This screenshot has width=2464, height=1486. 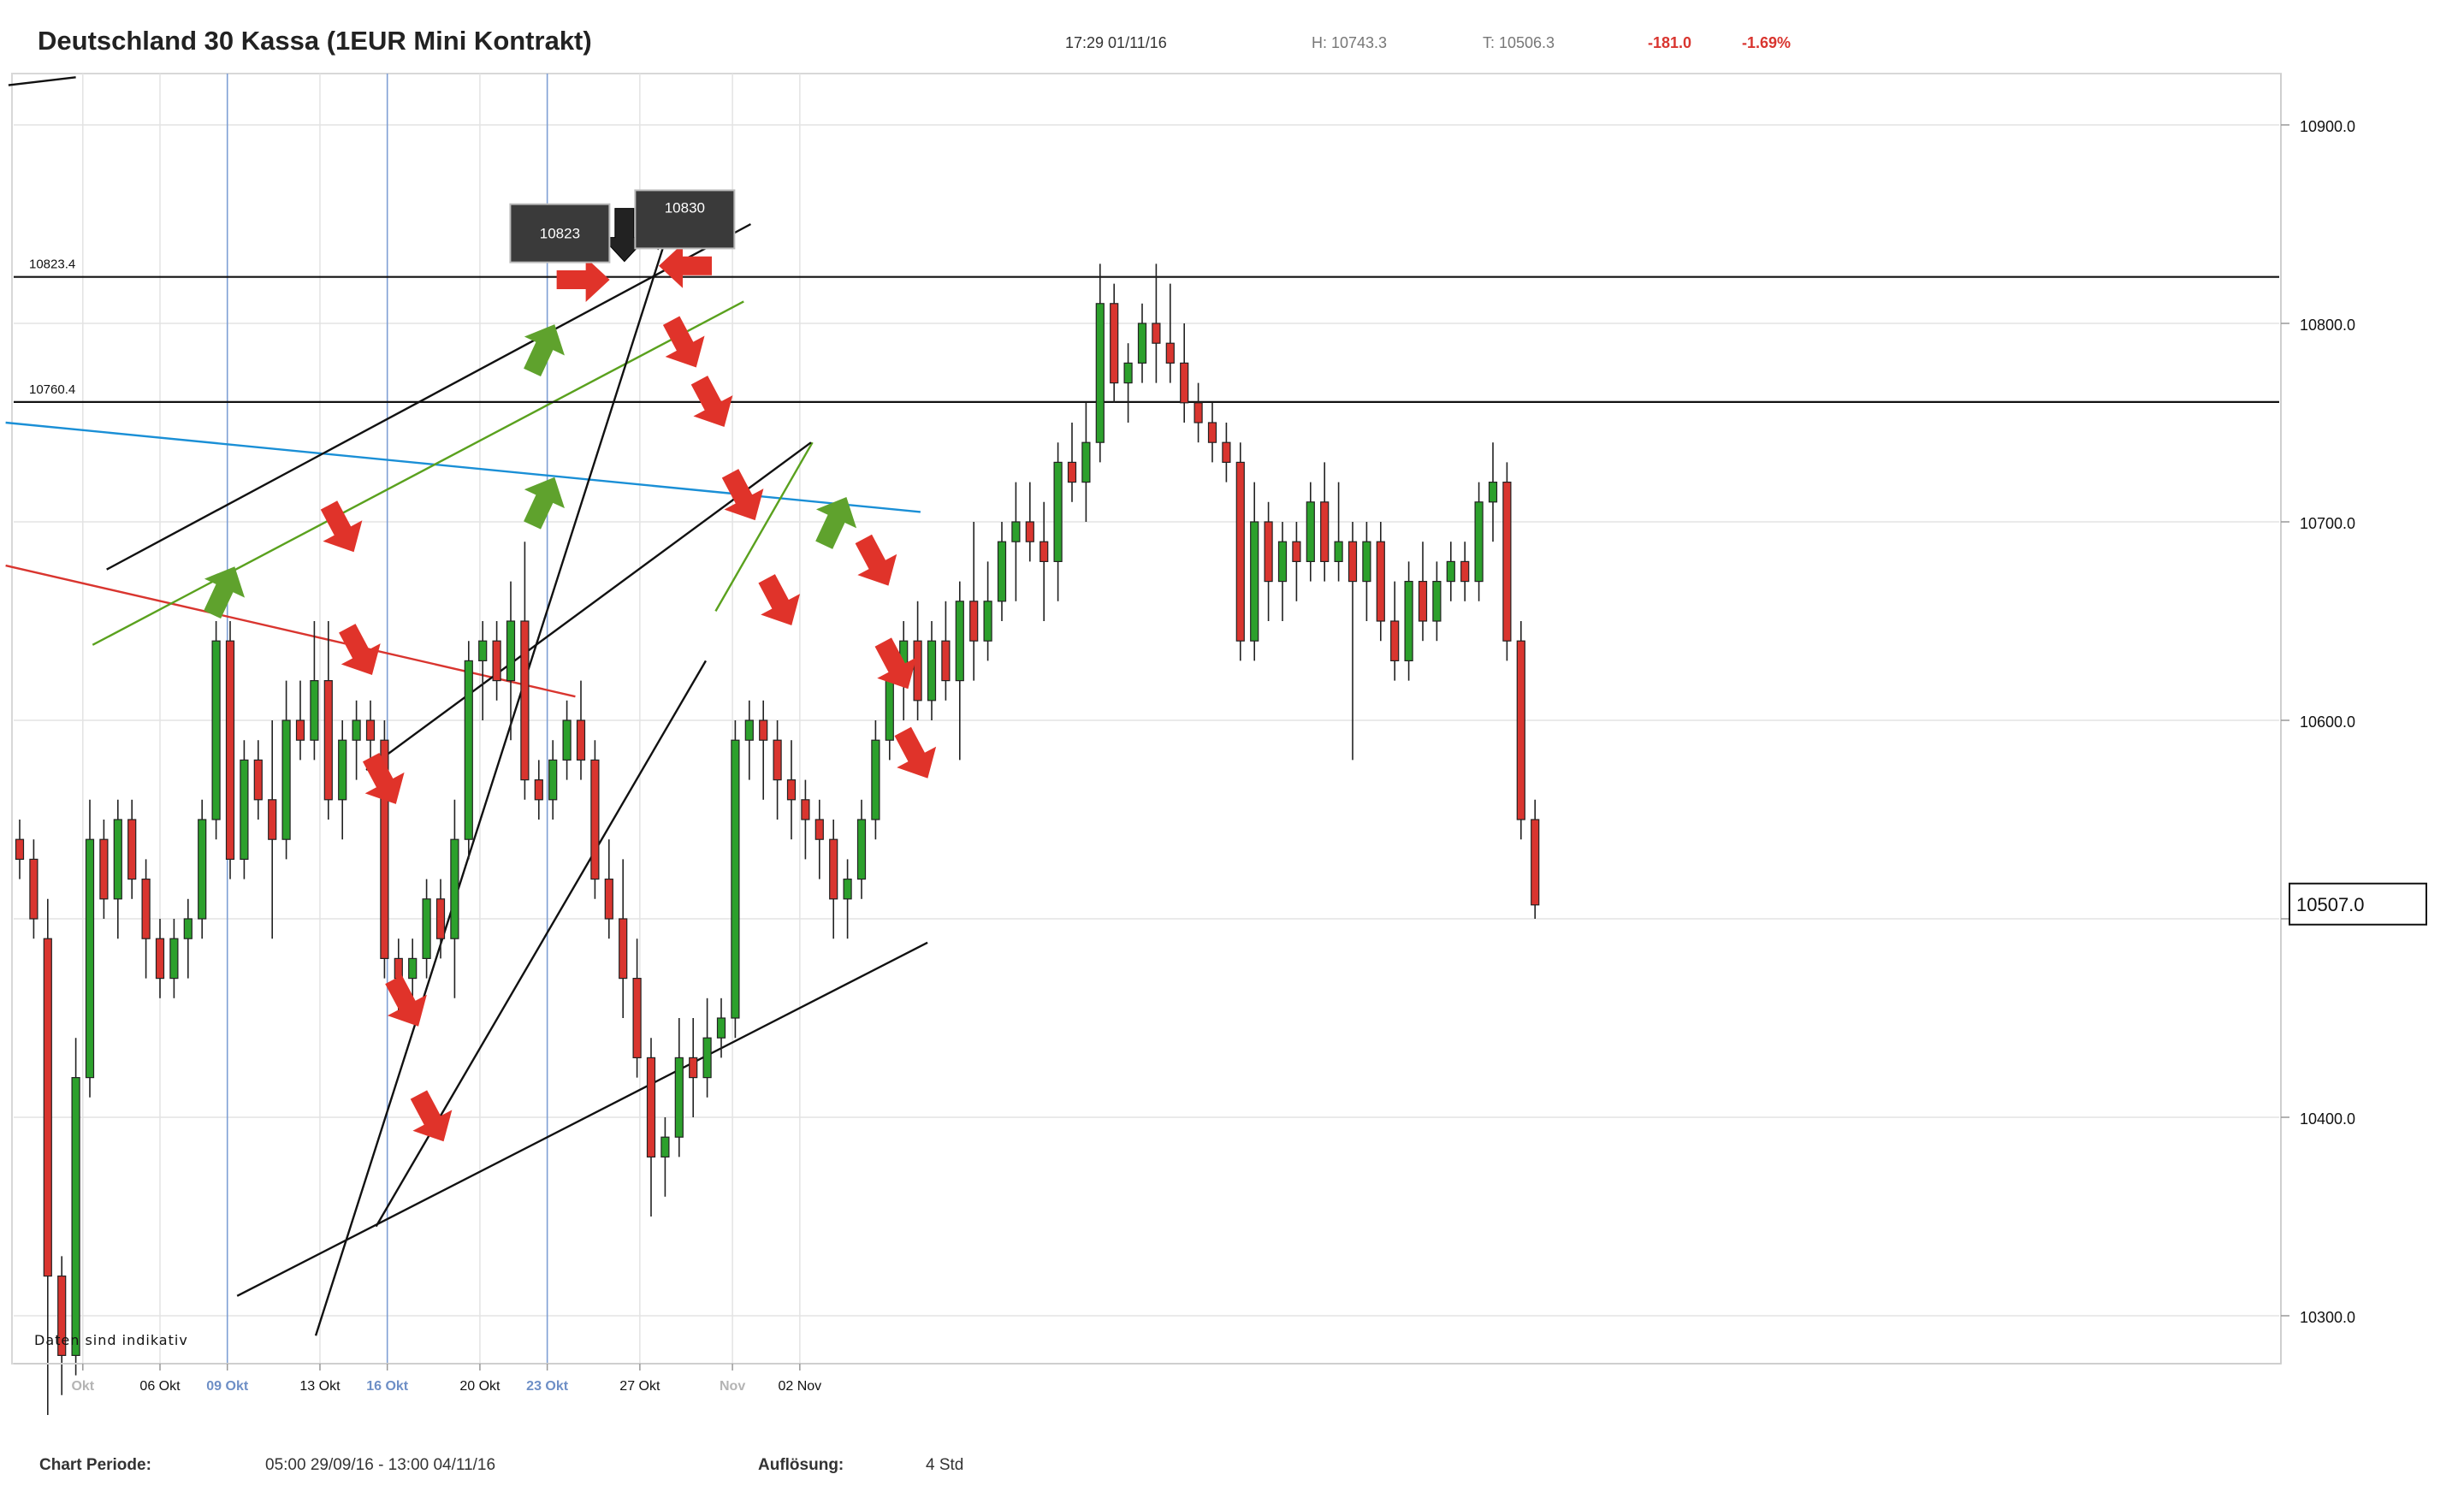 What do you see at coordinates (2327, 1317) in the screenshot?
I see `y-tick-label: 10300.0` at bounding box center [2327, 1317].